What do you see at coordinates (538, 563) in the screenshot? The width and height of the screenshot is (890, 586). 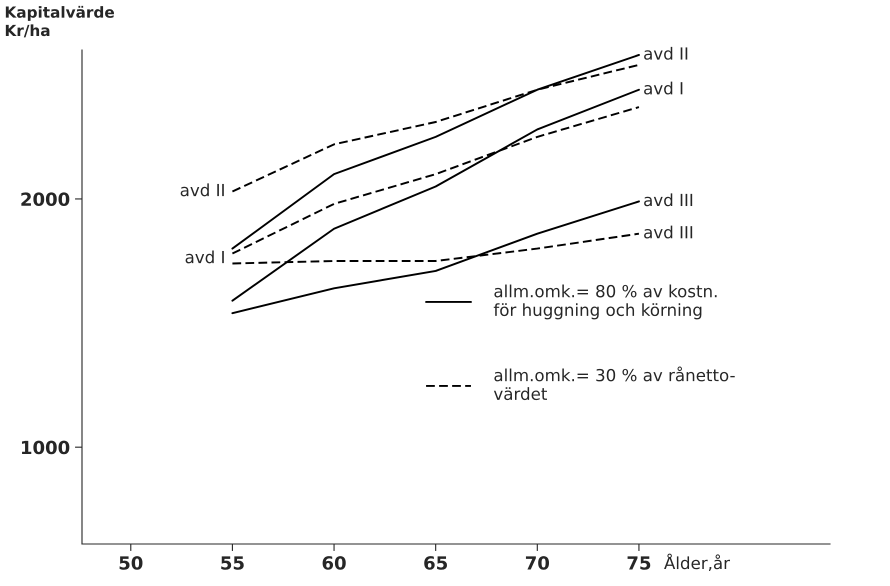 I see `x-tick-label: 70` at bounding box center [538, 563].